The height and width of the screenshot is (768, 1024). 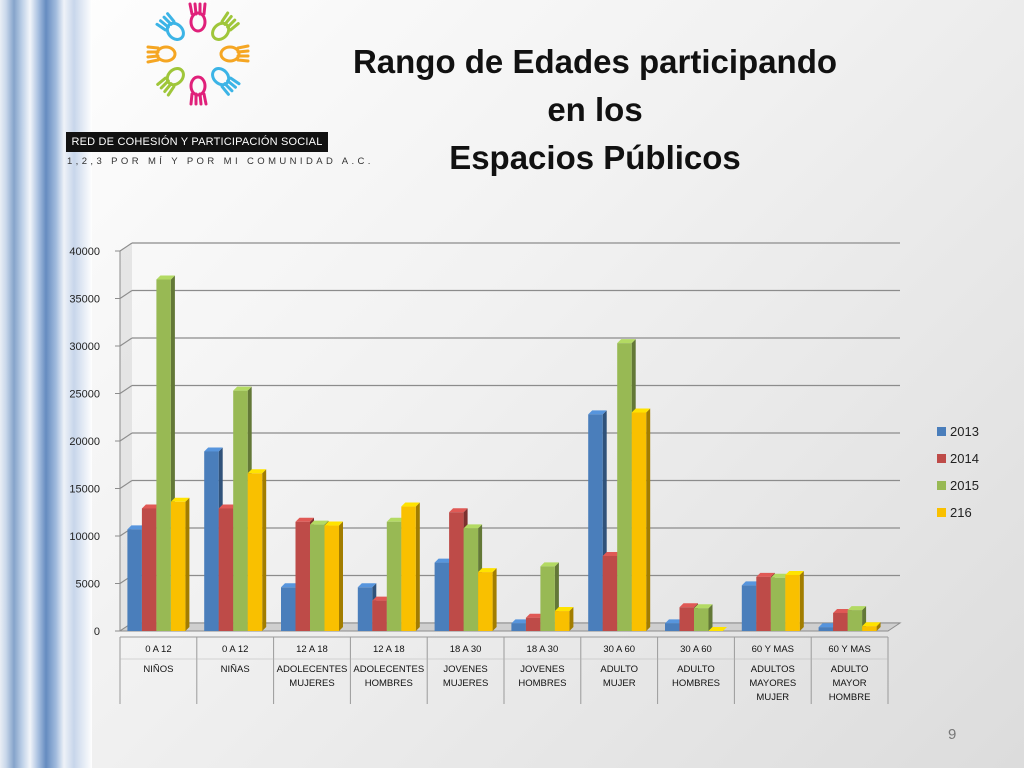 I want to click on legend-label: 2013, so click(x=964, y=431).